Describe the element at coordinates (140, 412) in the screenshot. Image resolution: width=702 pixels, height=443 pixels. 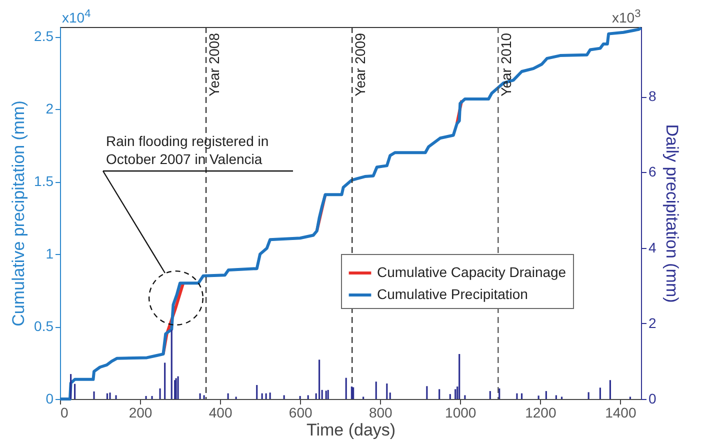
I see `x-tick-label: 200` at that location.